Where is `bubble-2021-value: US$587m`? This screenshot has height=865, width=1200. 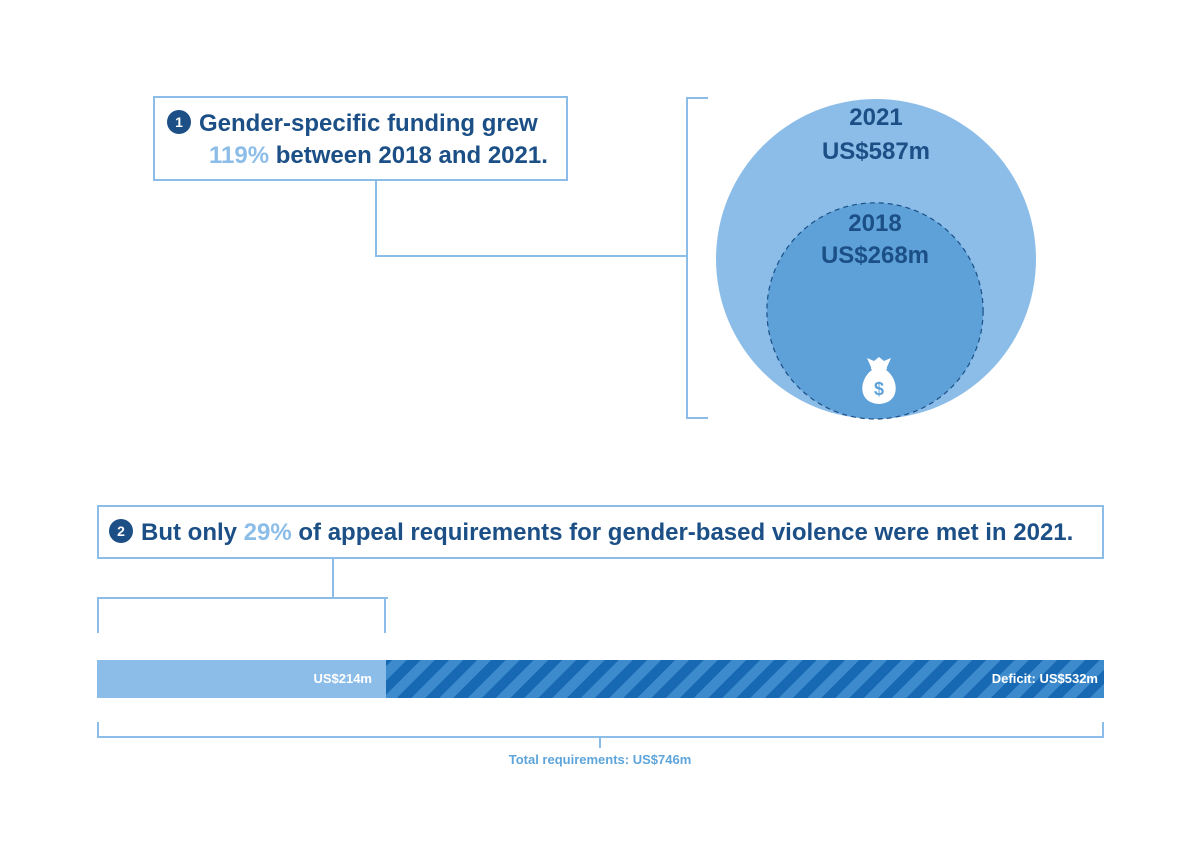
bubble-2021-value: US$587m is located at coordinates (876, 151).